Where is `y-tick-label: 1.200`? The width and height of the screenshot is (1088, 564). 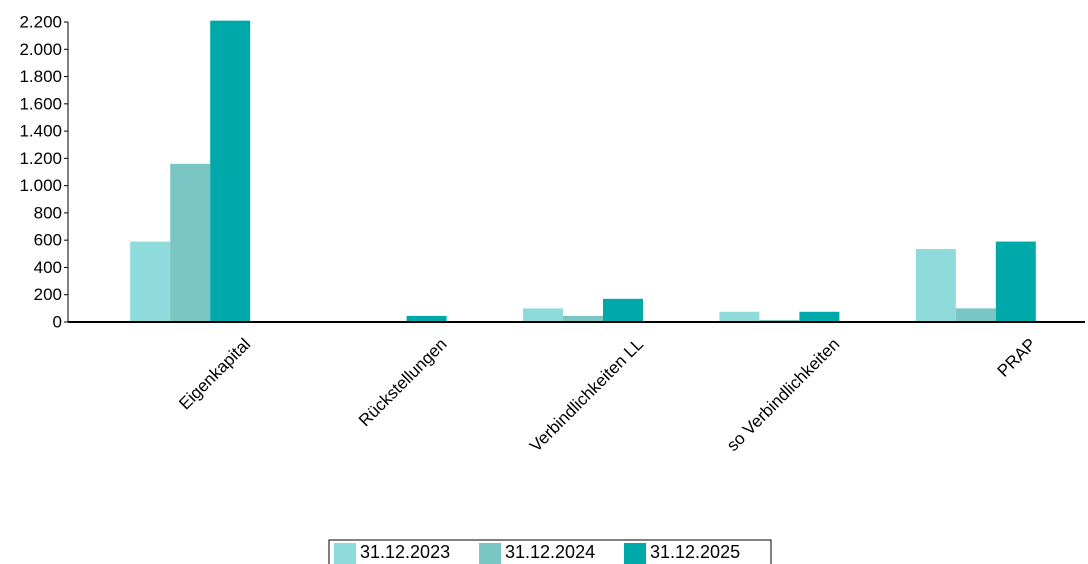 y-tick-label: 1.200 is located at coordinates (40, 158).